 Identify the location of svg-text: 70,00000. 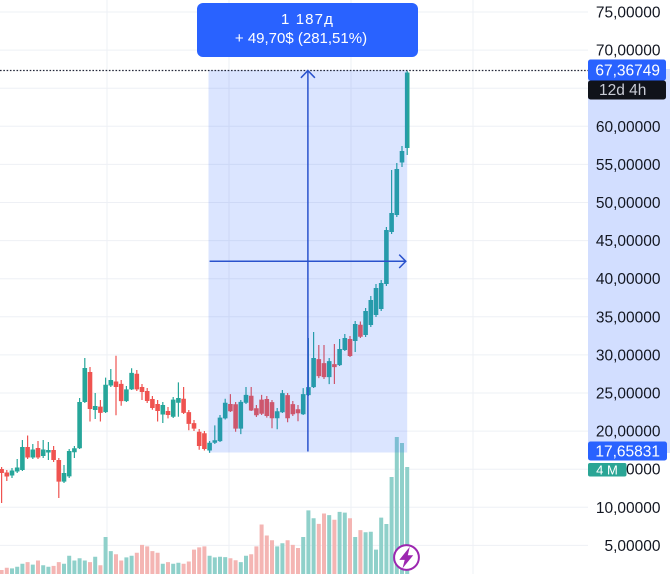
(628, 51).